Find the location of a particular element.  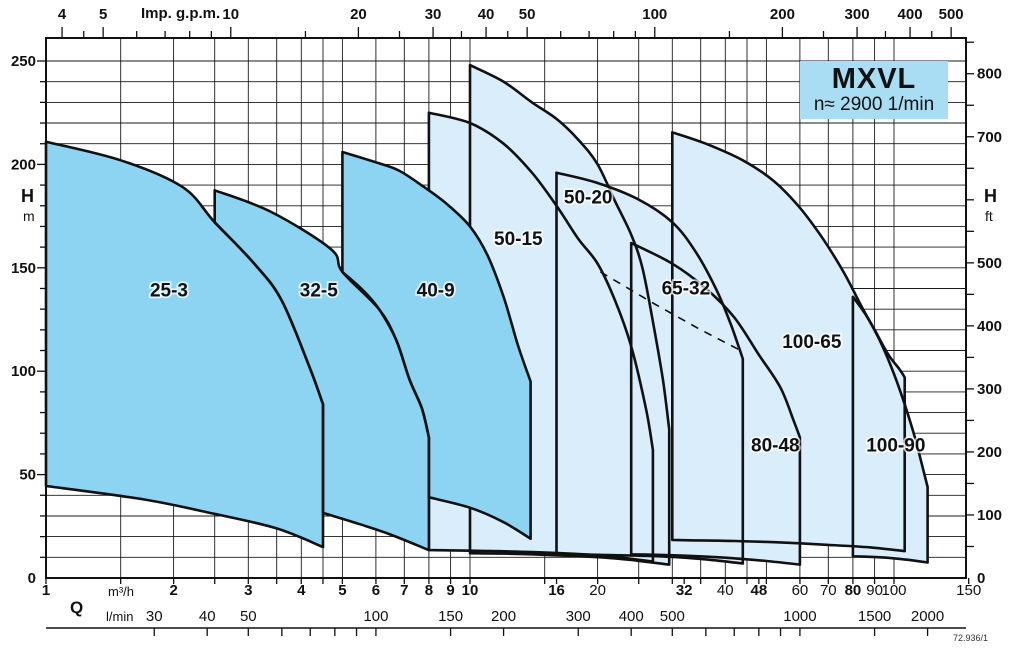

m3h-tick-label: 80 is located at coordinates (853, 590).